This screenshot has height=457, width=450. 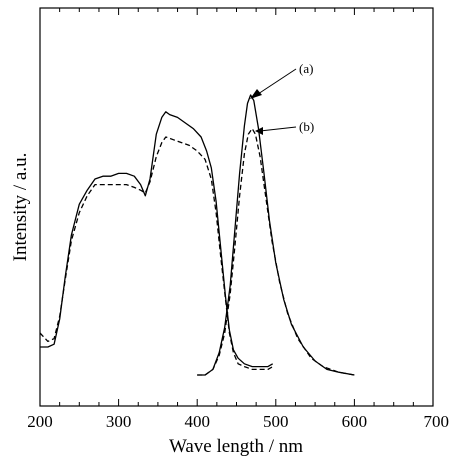 I want to click on annotation-layer: (a) (b), so click(x=282, y=98).